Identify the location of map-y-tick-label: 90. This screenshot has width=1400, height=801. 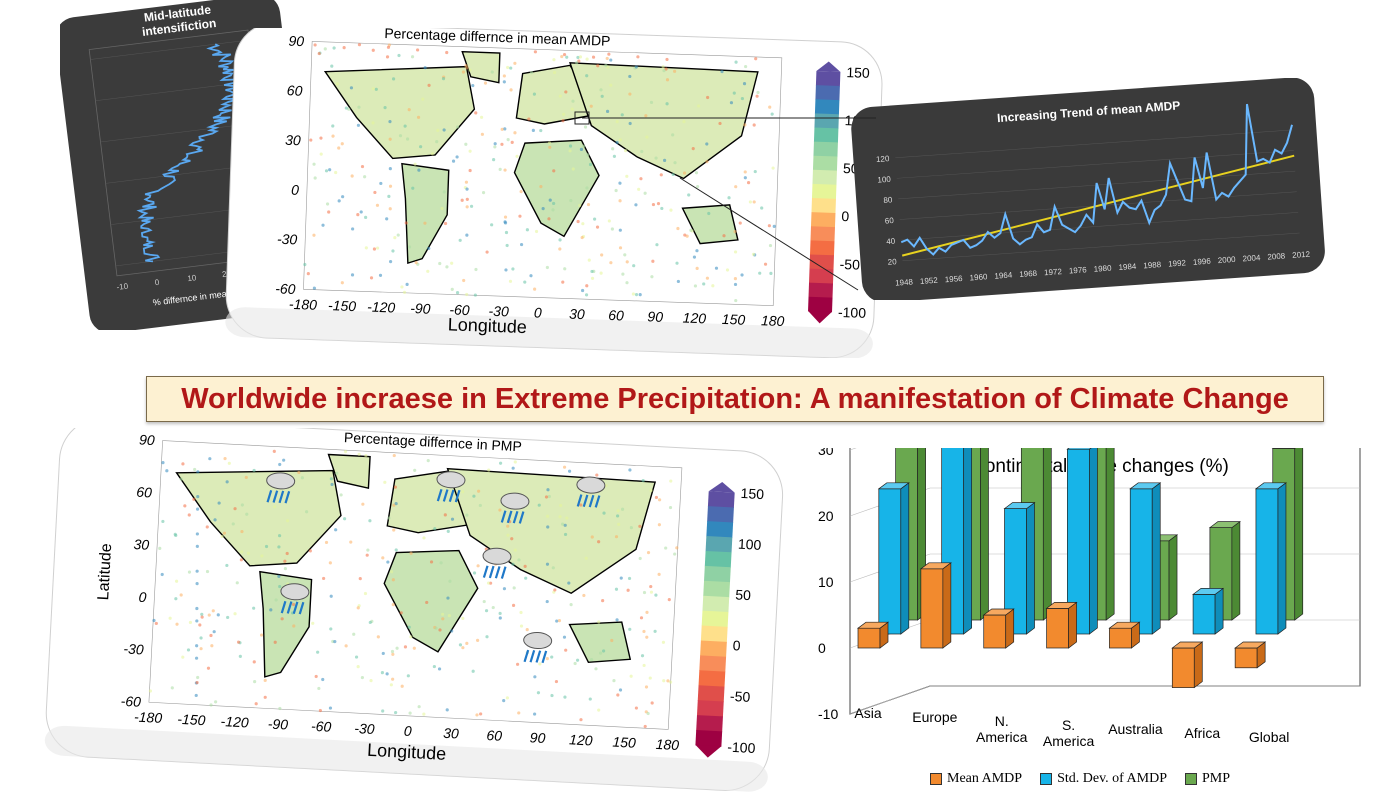
(147, 439).